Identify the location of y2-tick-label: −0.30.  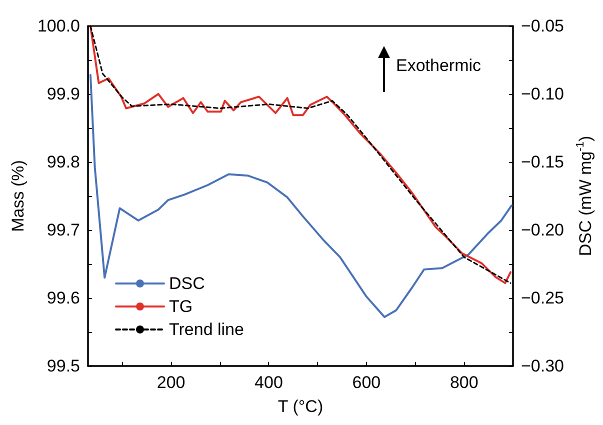
(542, 366).